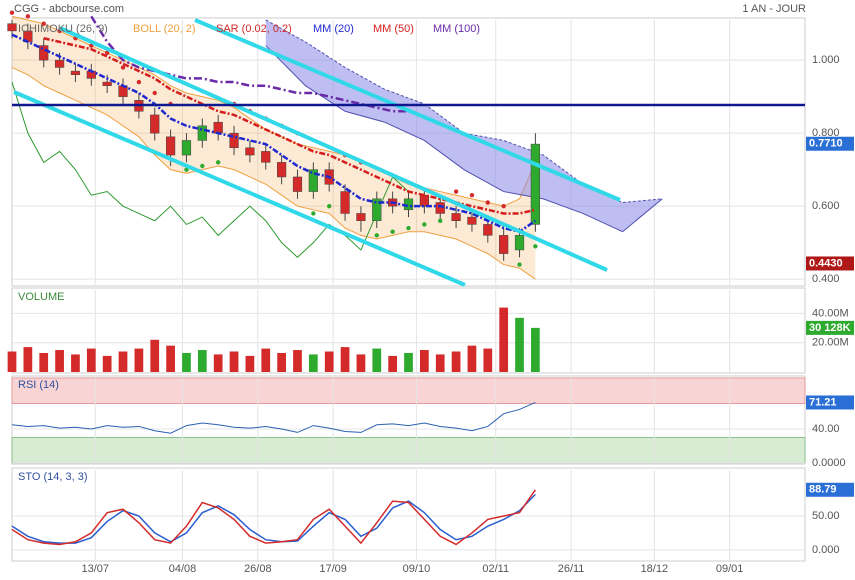  What do you see at coordinates (774, 9) in the screenshot?
I see `period: 1 AN - JOUR` at bounding box center [774, 9].